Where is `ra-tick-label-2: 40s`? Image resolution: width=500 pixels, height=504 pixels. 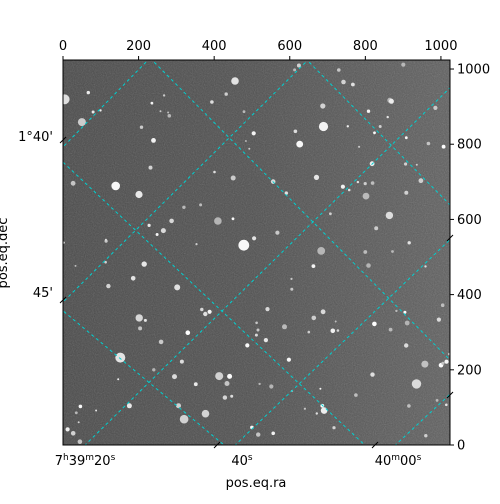 ra-tick-label-2: 40s is located at coordinates (242, 461).